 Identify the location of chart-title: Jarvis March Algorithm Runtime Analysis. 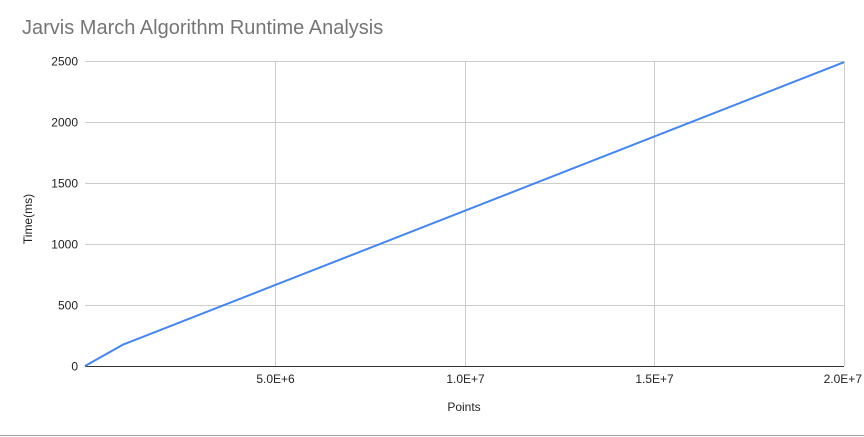
(203, 28).